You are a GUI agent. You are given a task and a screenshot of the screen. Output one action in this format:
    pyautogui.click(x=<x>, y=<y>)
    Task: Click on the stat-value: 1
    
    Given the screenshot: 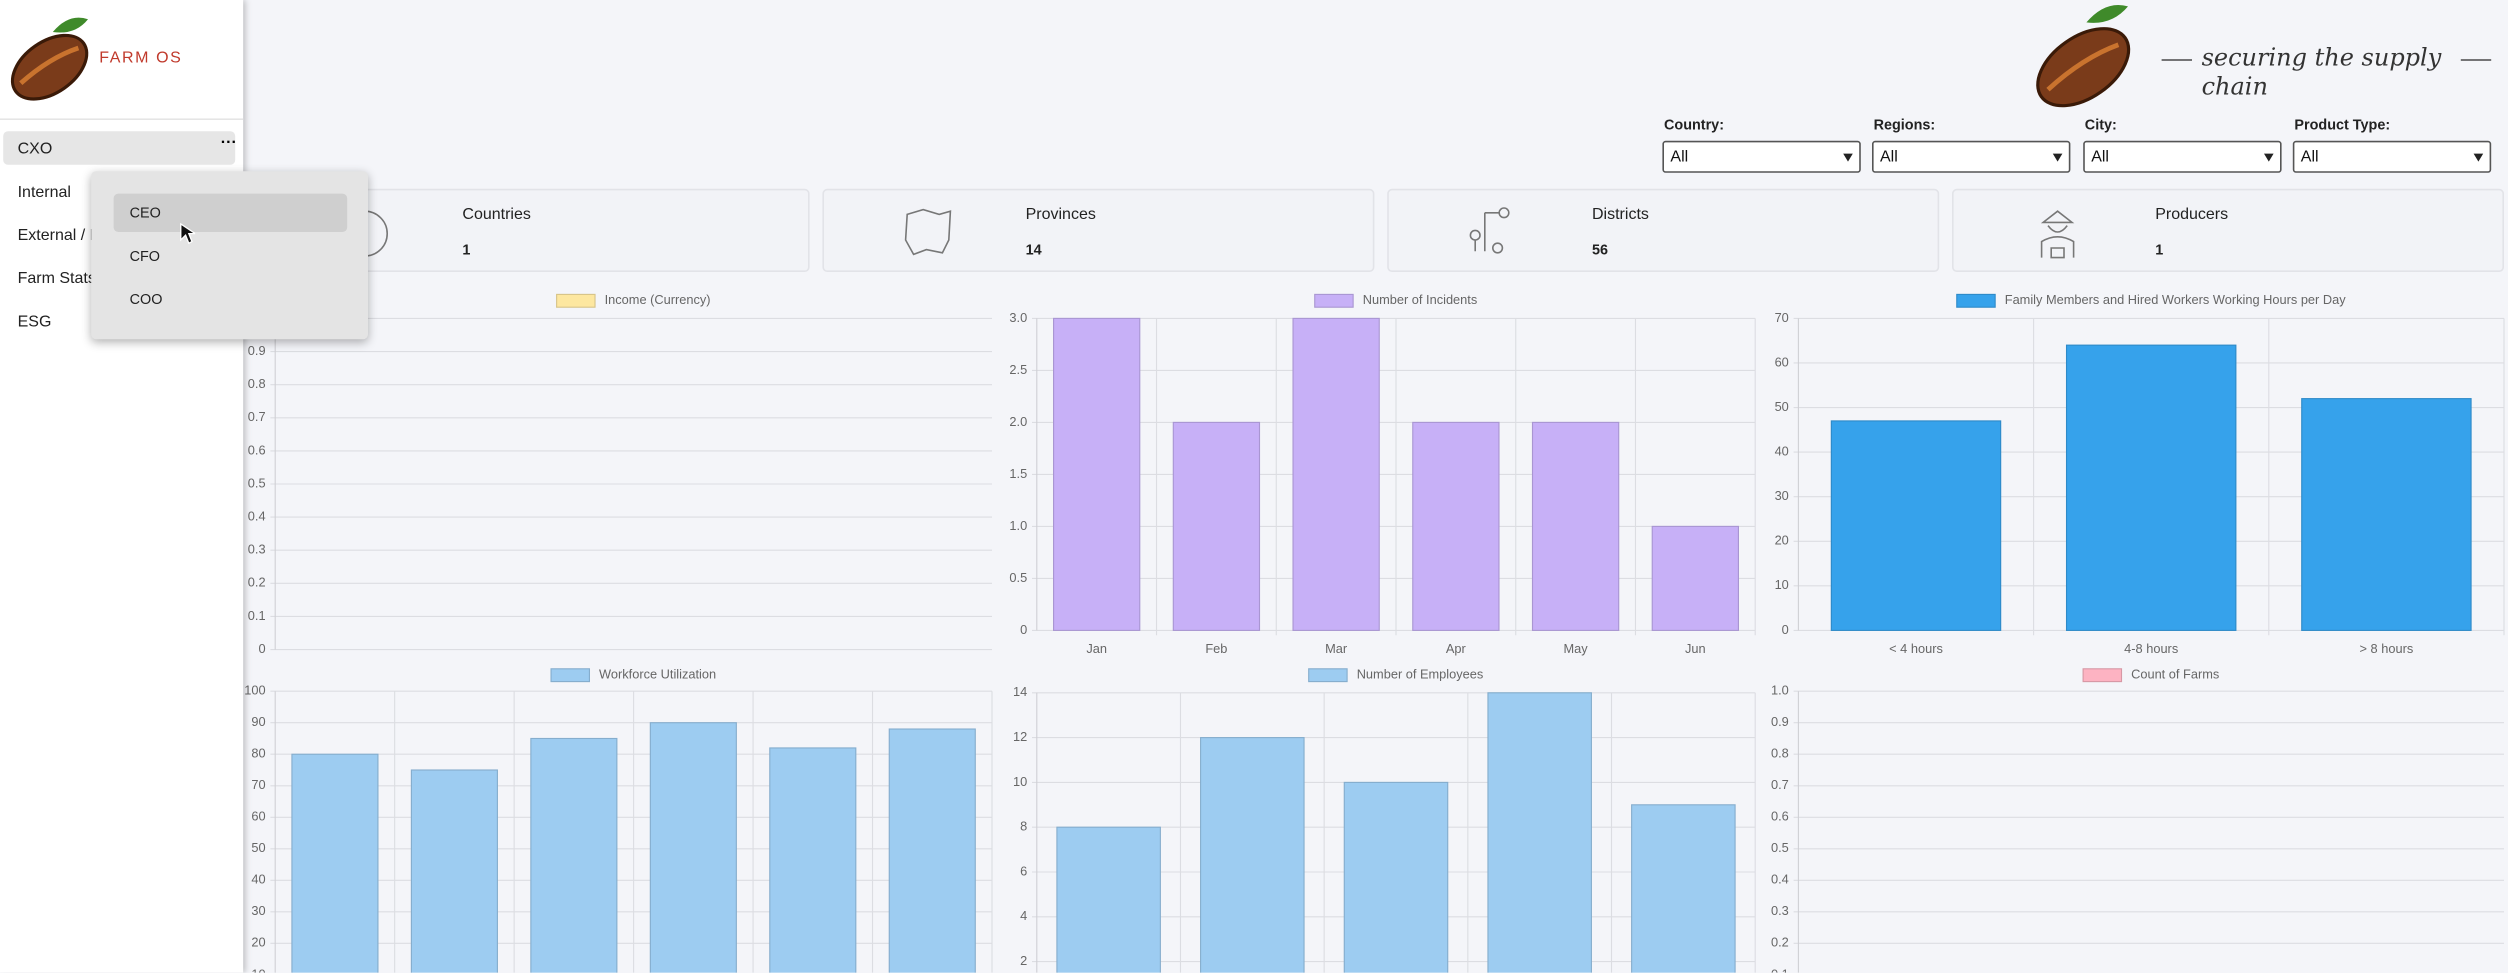 What is the action you would take?
    pyautogui.click(x=2159, y=249)
    